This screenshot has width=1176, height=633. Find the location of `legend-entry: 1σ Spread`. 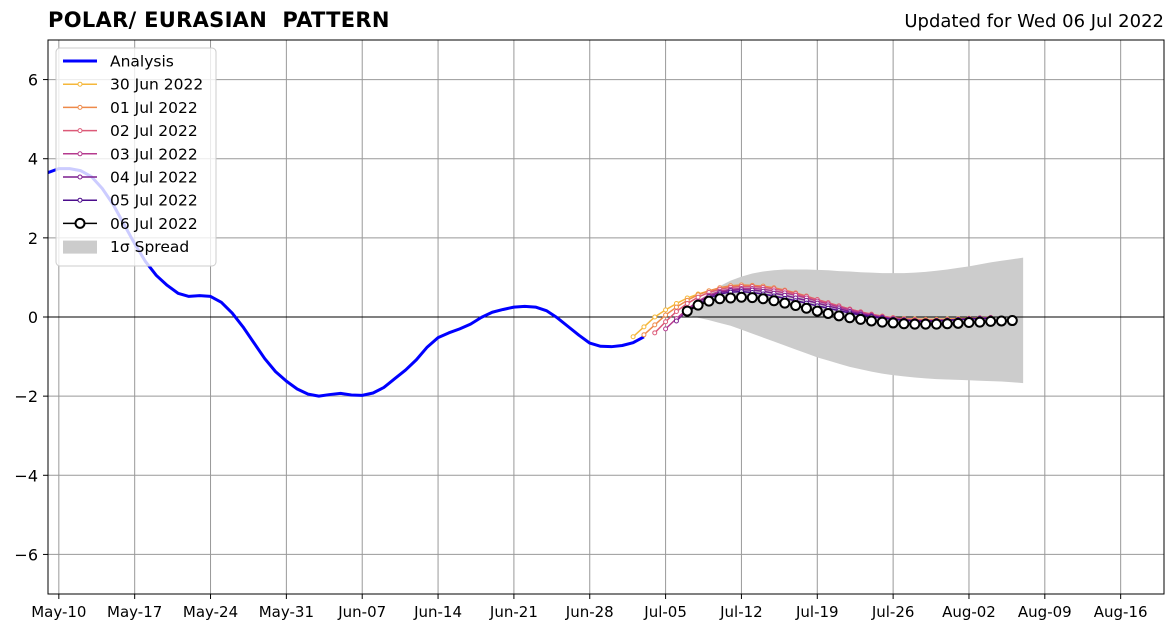

legend-entry: 1σ Spread is located at coordinates (126, 247).